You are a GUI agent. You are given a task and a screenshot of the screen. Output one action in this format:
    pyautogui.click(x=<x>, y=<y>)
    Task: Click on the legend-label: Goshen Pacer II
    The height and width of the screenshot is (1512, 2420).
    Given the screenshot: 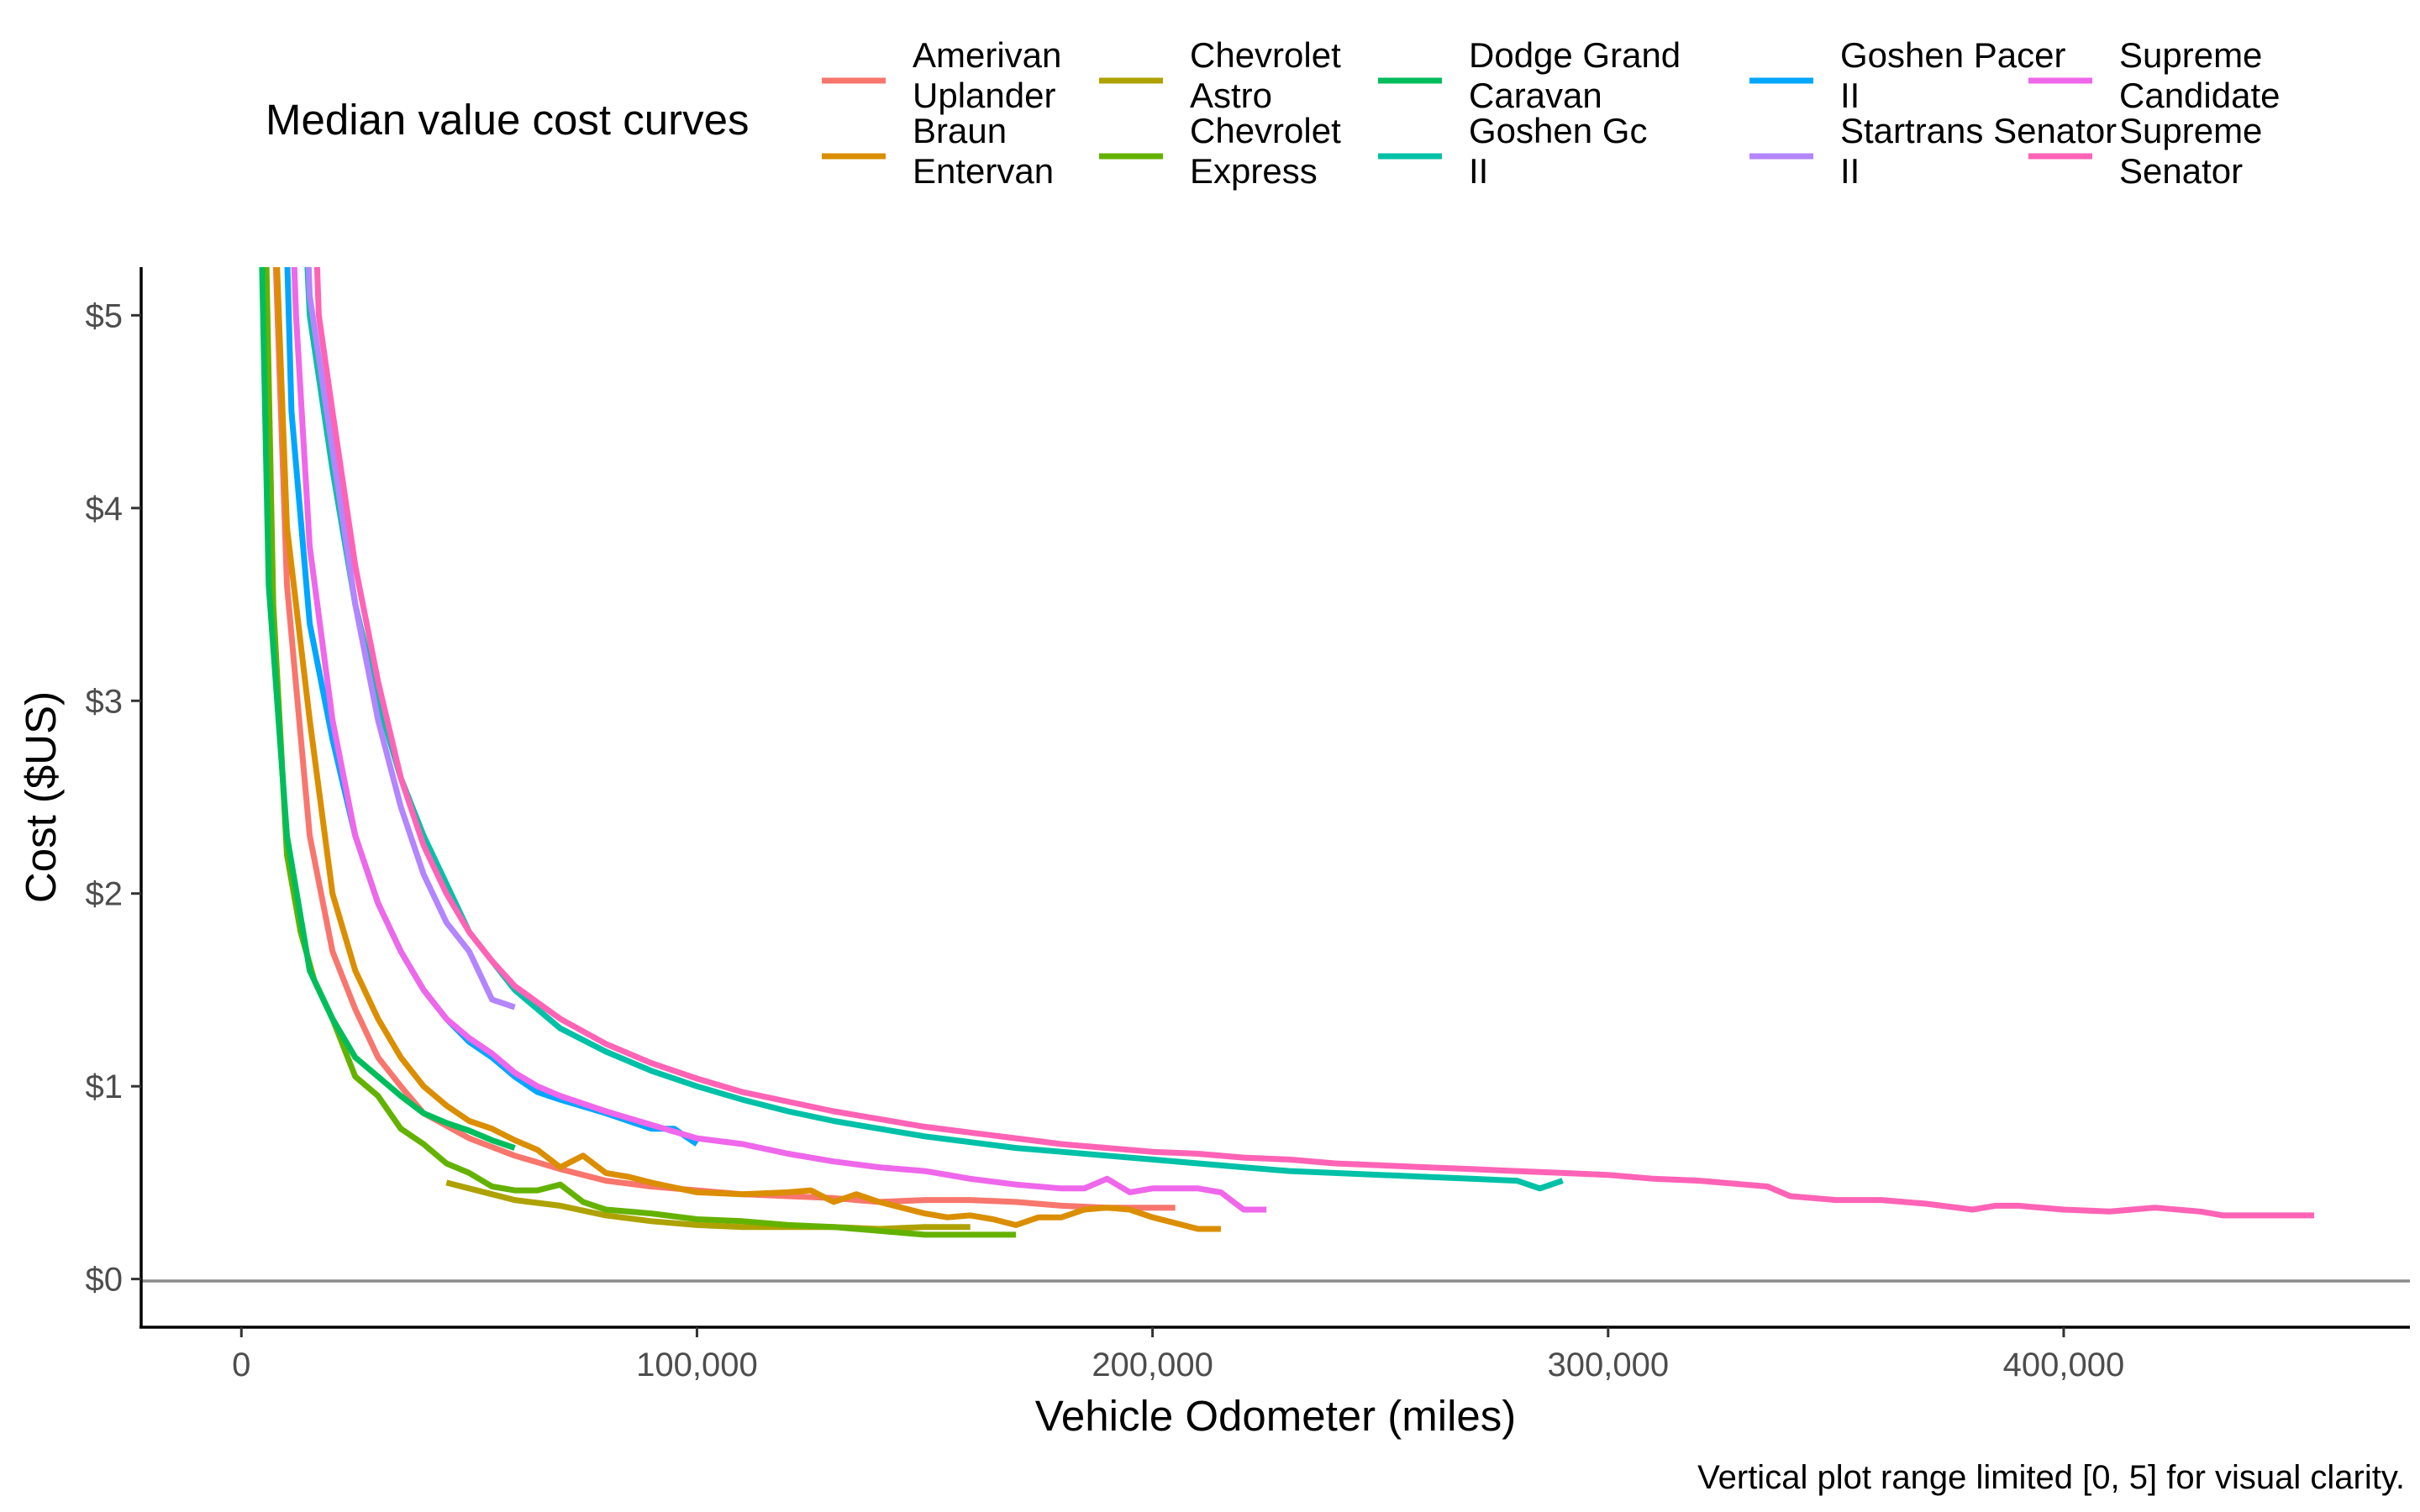 What is the action you would take?
    pyautogui.click(x=1953, y=75)
    